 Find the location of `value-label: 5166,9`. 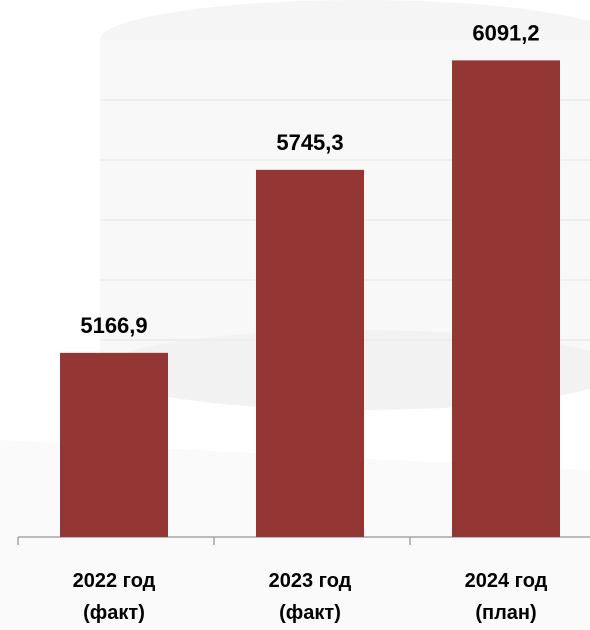

value-label: 5166,9 is located at coordinates (113, 325).